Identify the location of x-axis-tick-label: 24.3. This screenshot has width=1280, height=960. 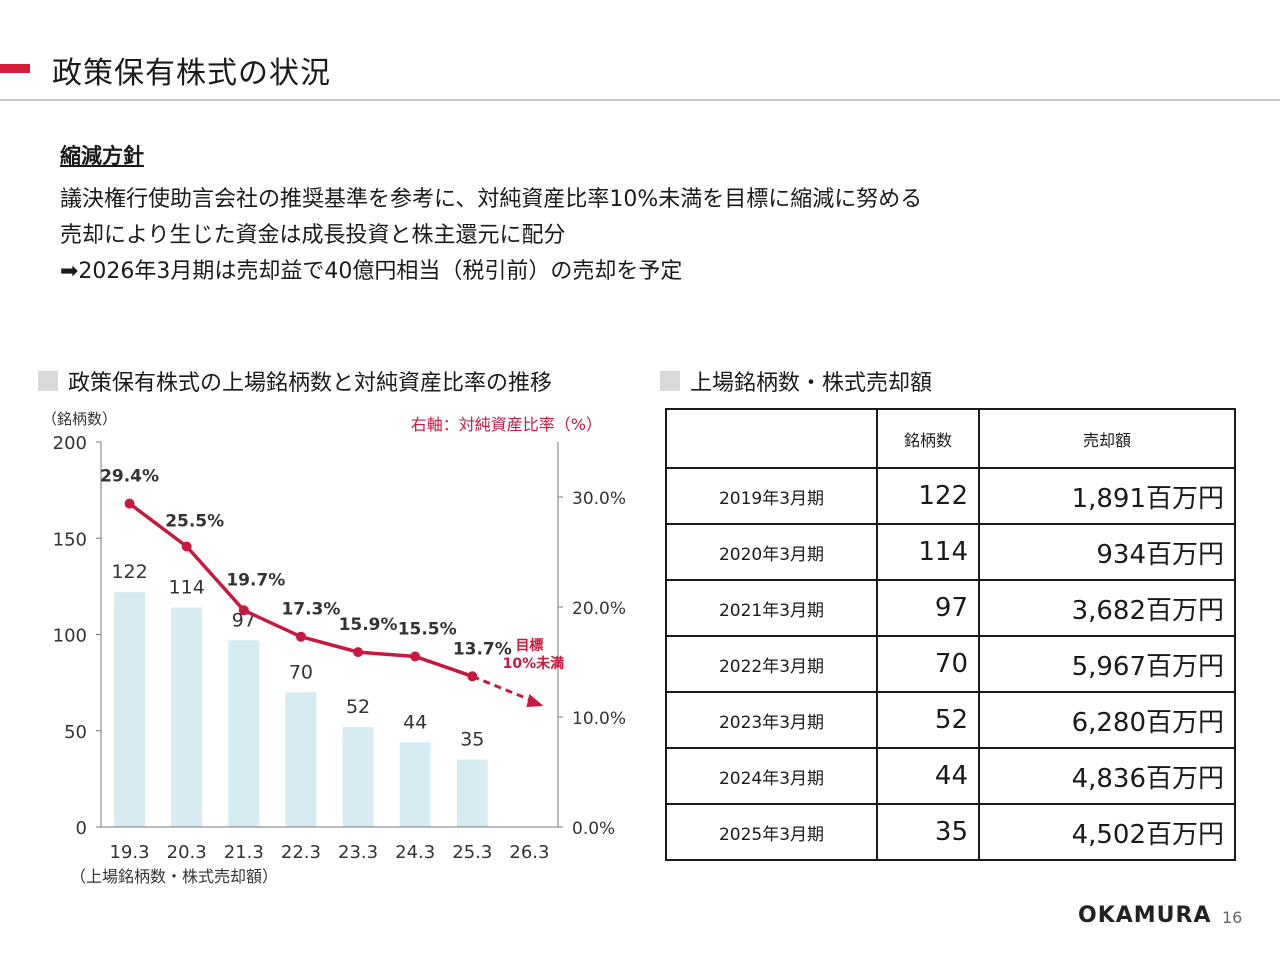
(415, 852).